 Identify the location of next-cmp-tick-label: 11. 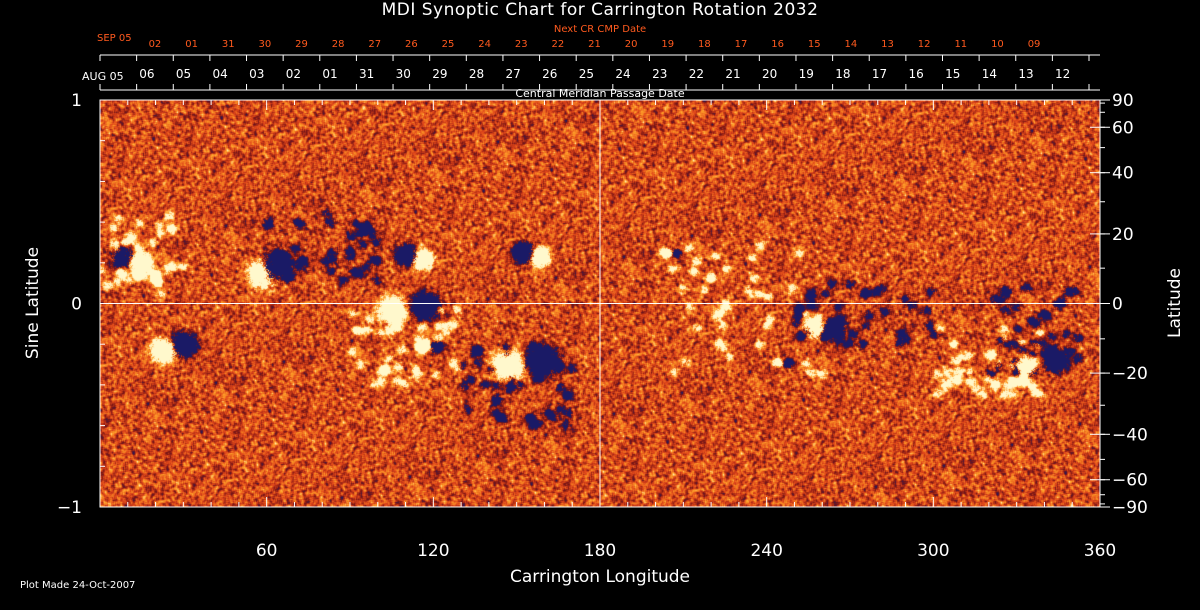
(960, 44).